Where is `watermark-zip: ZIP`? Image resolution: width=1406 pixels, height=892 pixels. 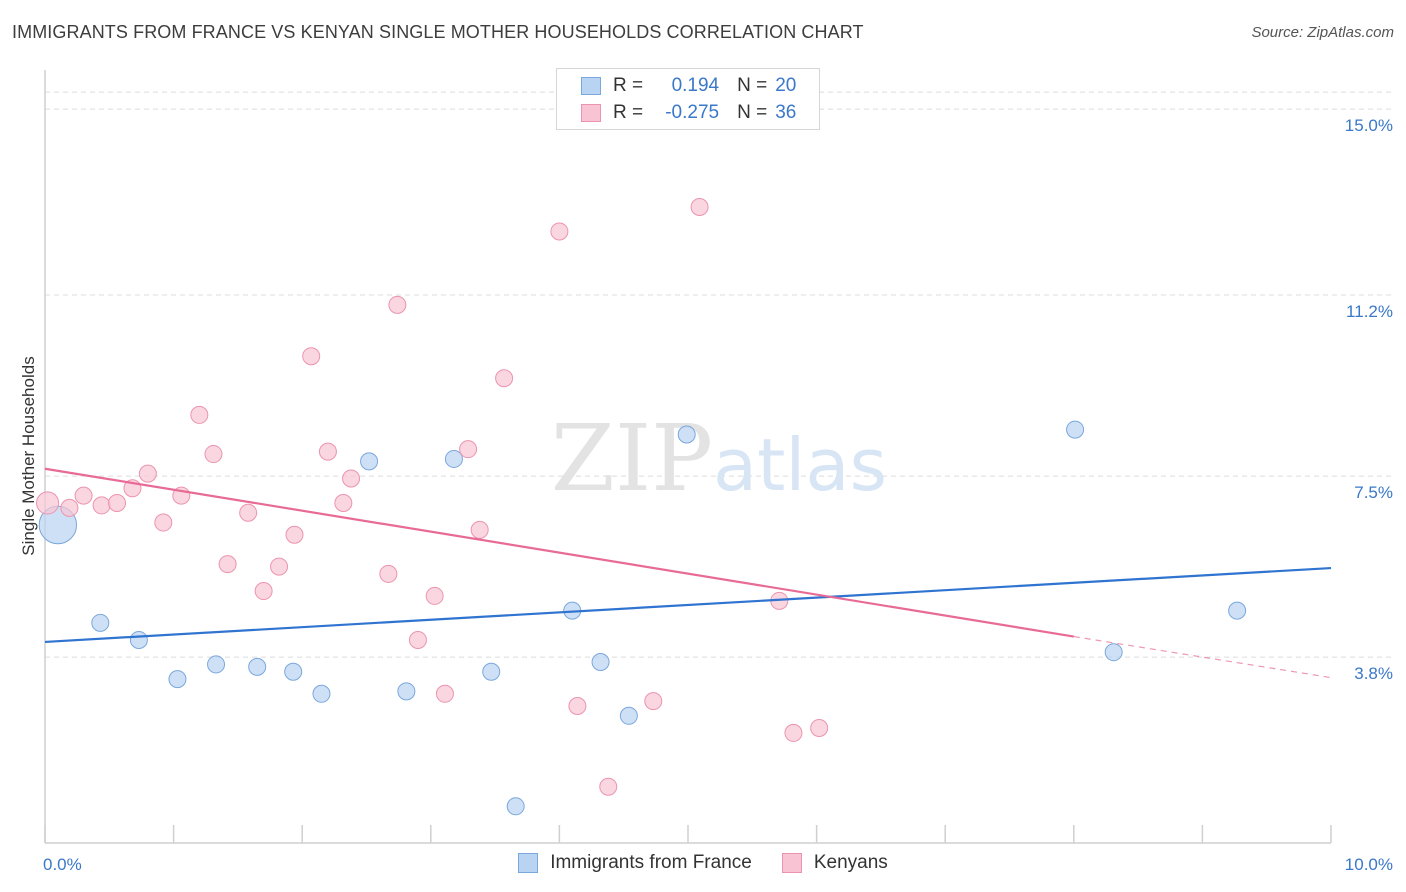 watermark-zip: ZIP is located at coordinates (632, 458).